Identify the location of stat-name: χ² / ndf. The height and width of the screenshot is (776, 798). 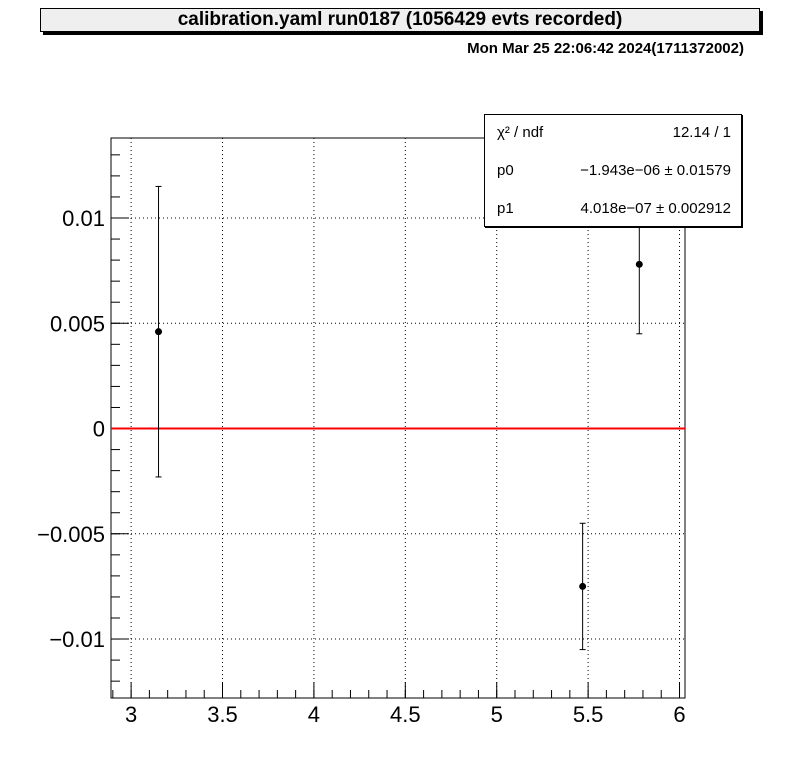
(520, 132).